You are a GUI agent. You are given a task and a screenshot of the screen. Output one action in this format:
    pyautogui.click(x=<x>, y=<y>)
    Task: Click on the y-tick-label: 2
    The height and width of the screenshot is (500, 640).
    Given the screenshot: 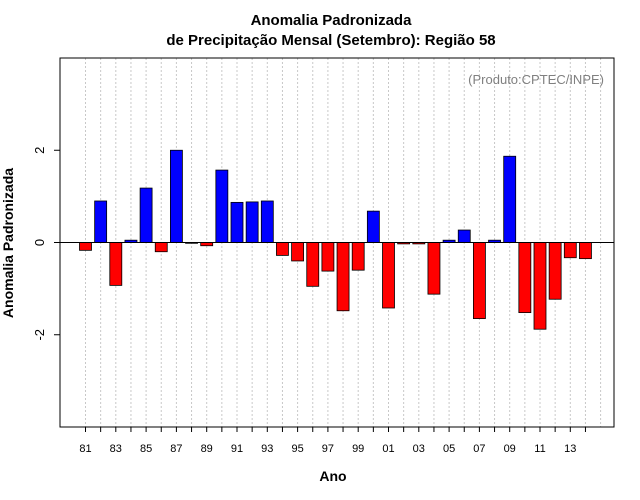 What is the action you would take?
    pyautogui.click(x=39, y=150)
    